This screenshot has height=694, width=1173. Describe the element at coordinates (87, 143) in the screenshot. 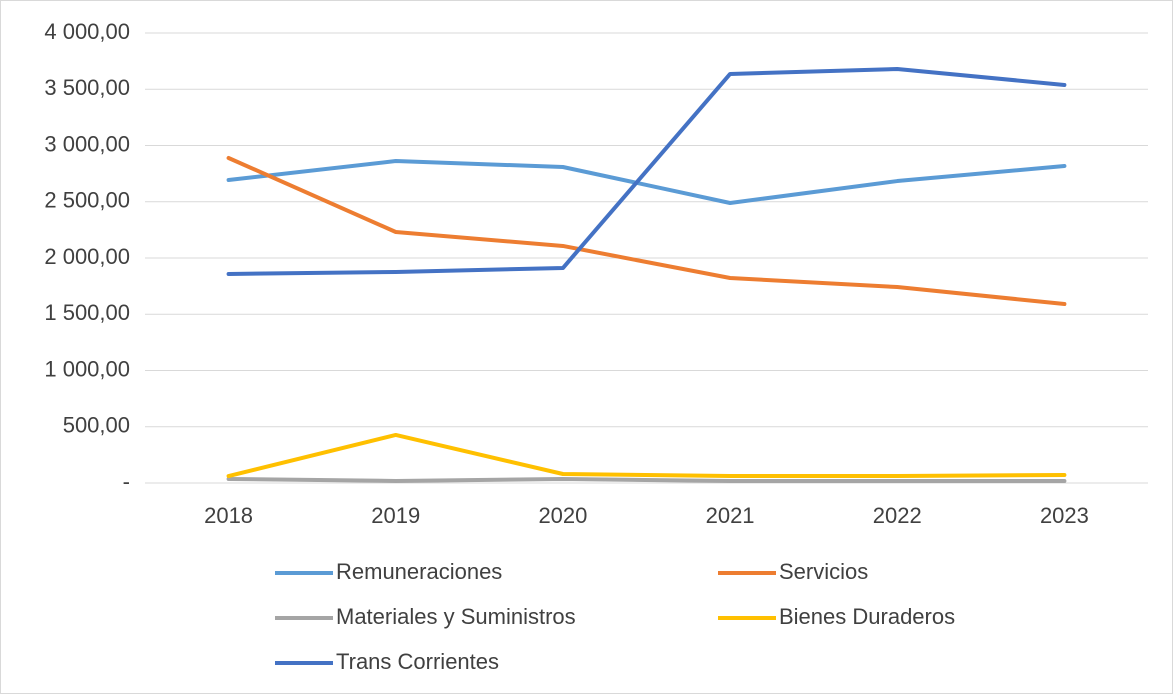

I see `y-tick-label: 3 000,00` at that location.